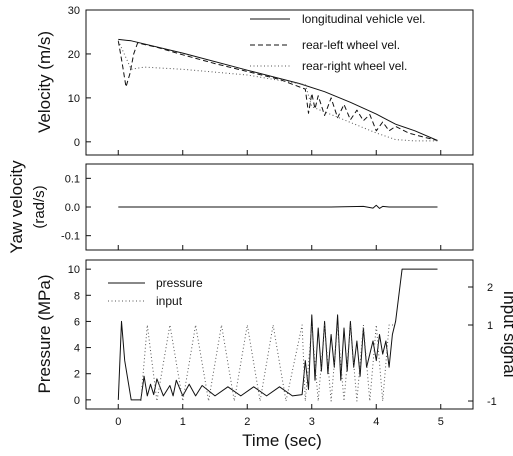  I want to click on velocity-ylabel: Velocity (m/s), so click(44, 82).